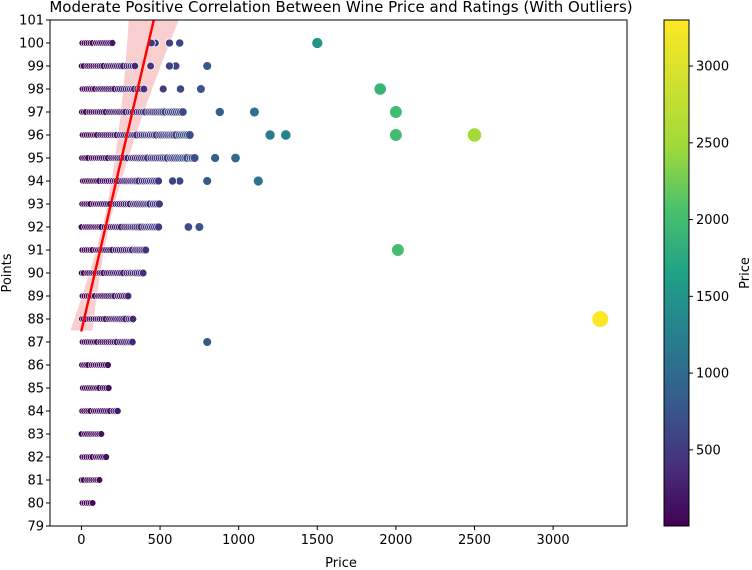 This screenshot has height=570, width=752. Describe the element at coordinates (35, 228) in the screenshot. I see `y-tick-label: 92` at that location.